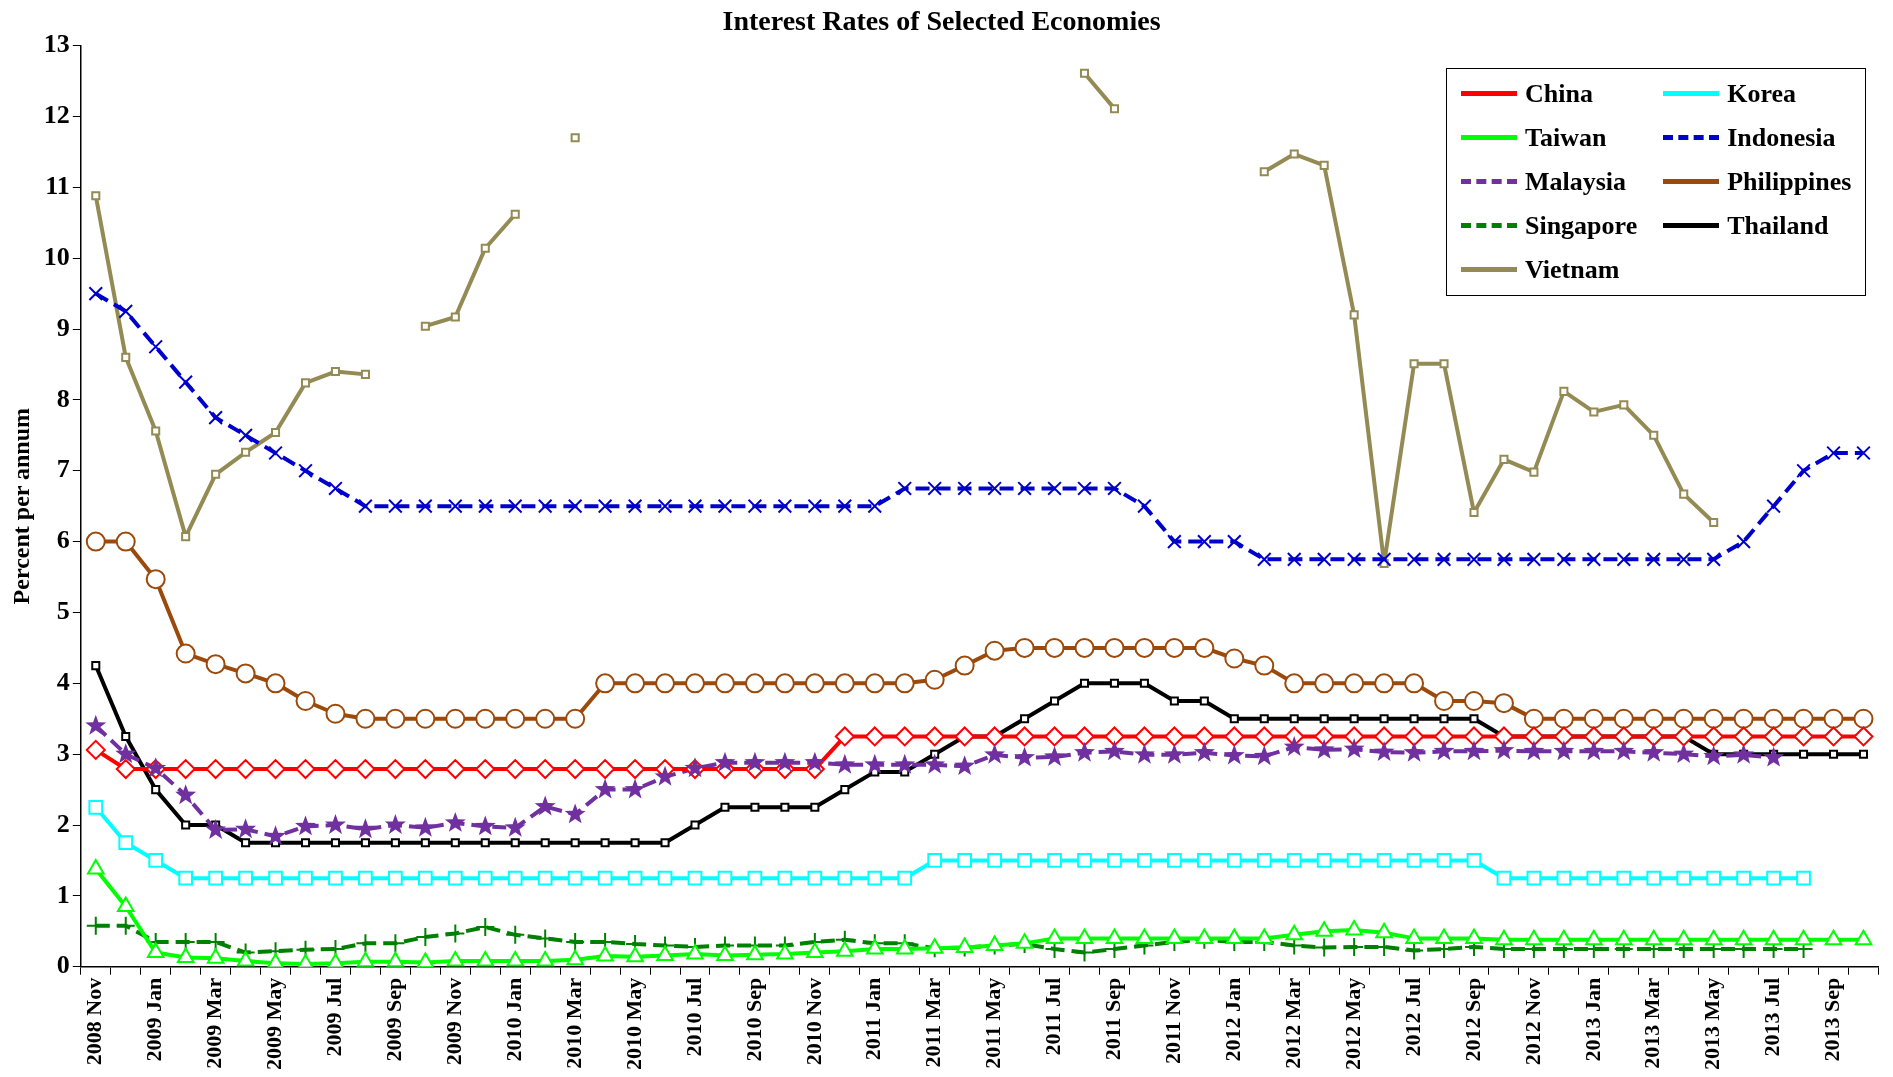  I want to click on legend-label: China, so click(1558, 93).